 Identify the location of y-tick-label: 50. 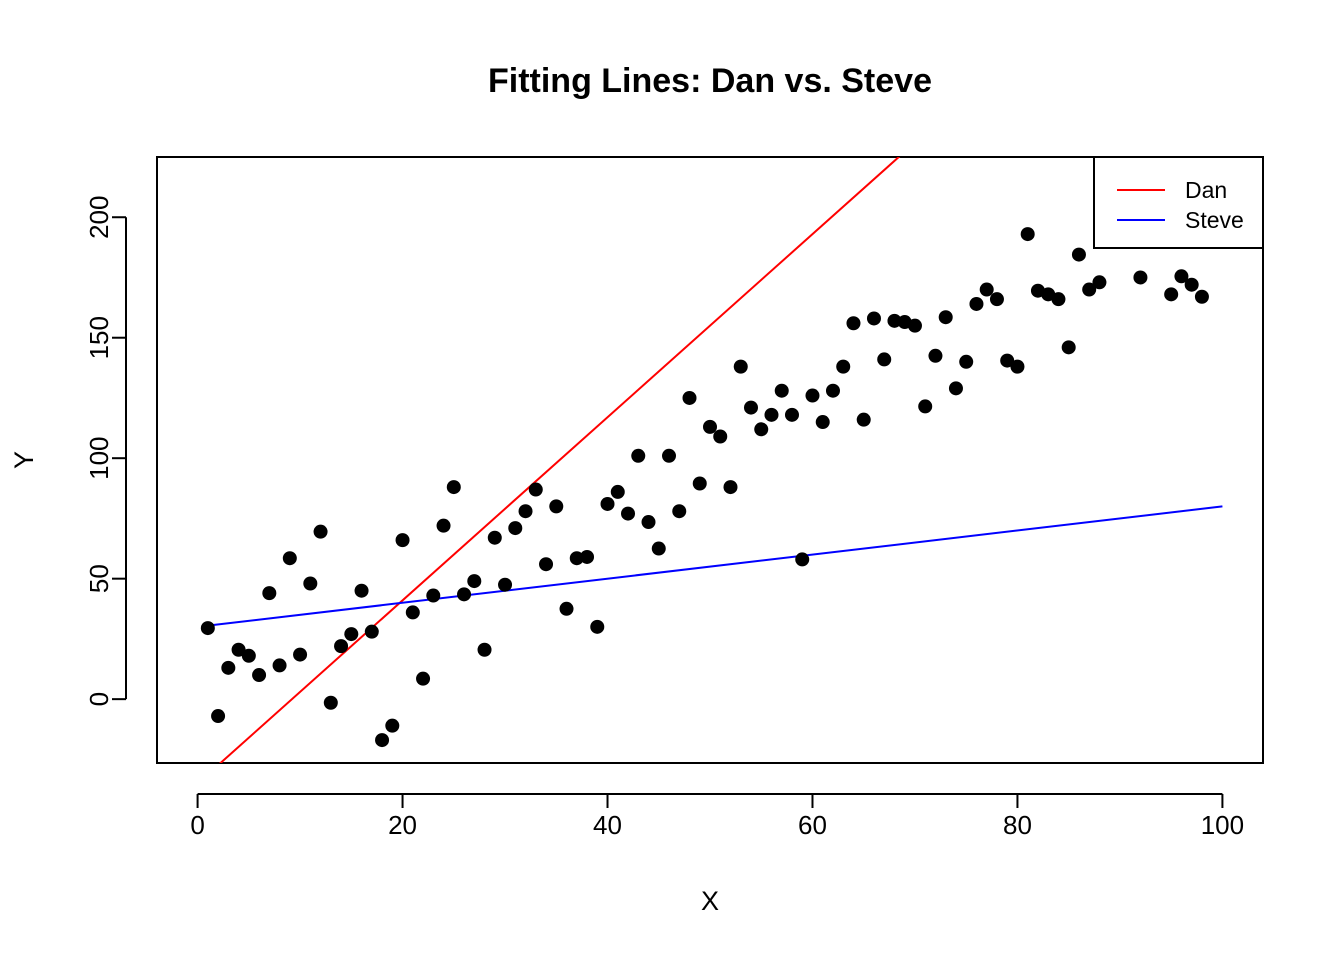
(99, 578).